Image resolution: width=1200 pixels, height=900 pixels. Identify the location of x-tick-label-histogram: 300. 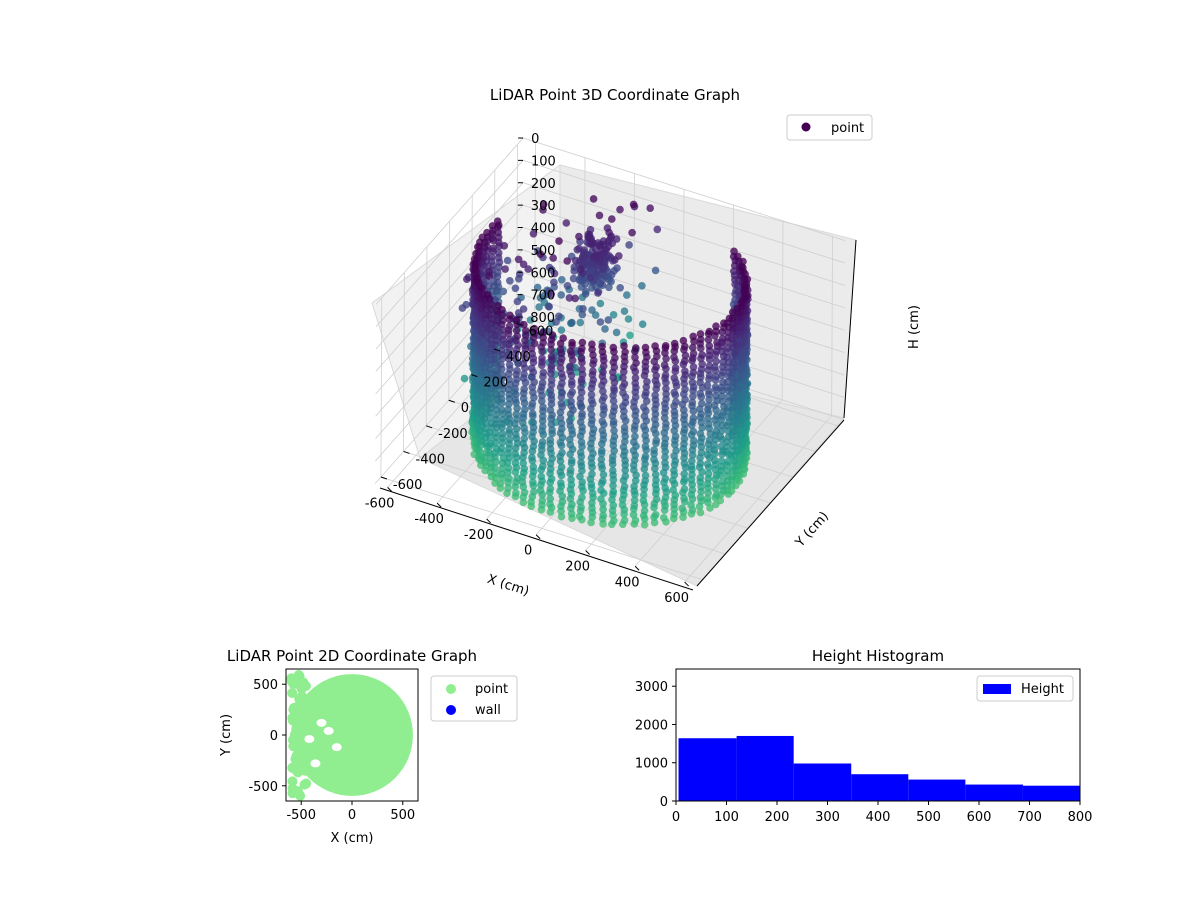
(827, 817).